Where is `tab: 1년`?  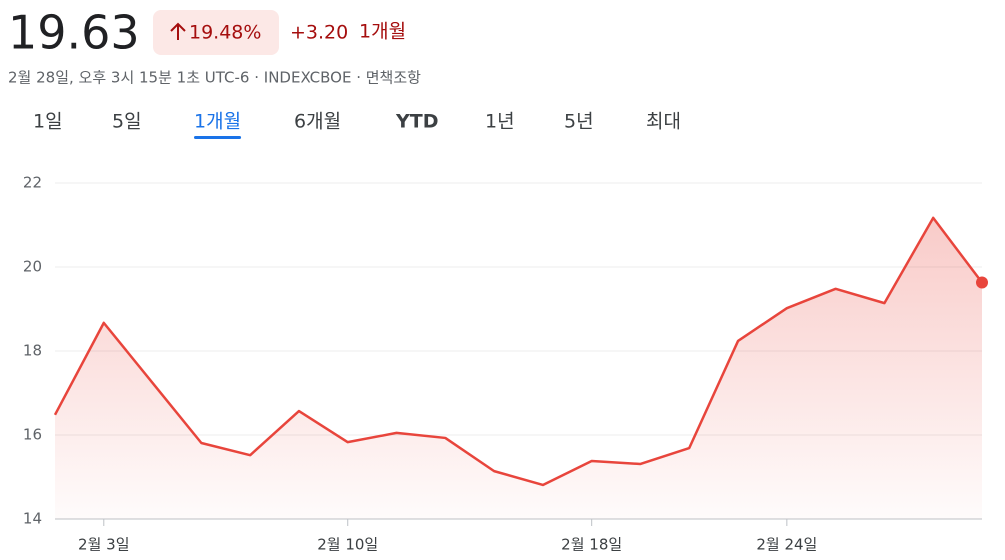 tab: 1년 is located at coordinates (500, 122).